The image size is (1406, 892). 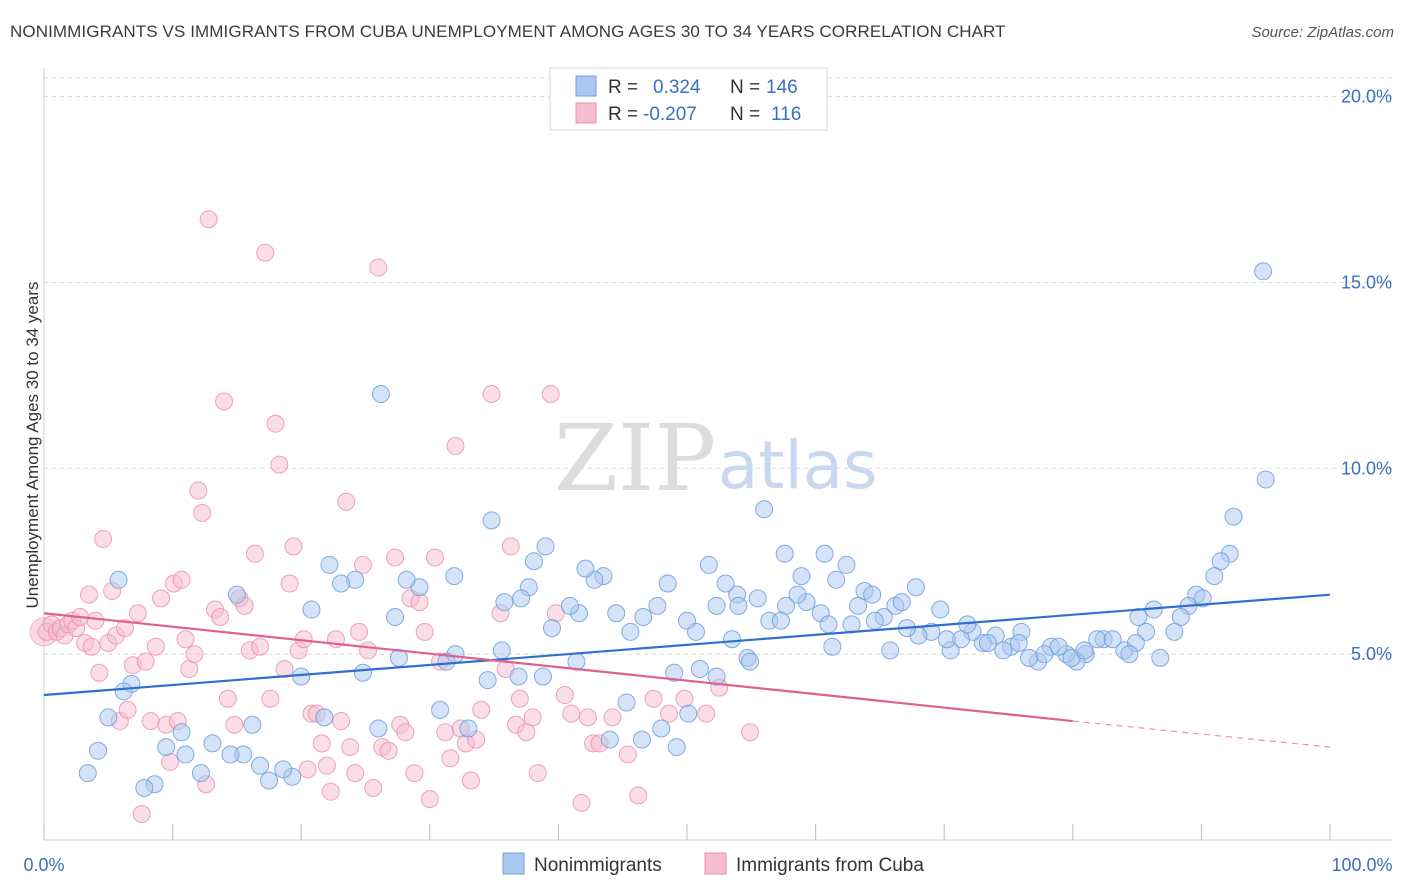 I want to click on legend-top: R = 0.324 N = 146 R = -0.207 N = 116, so click(x=688, y=99).